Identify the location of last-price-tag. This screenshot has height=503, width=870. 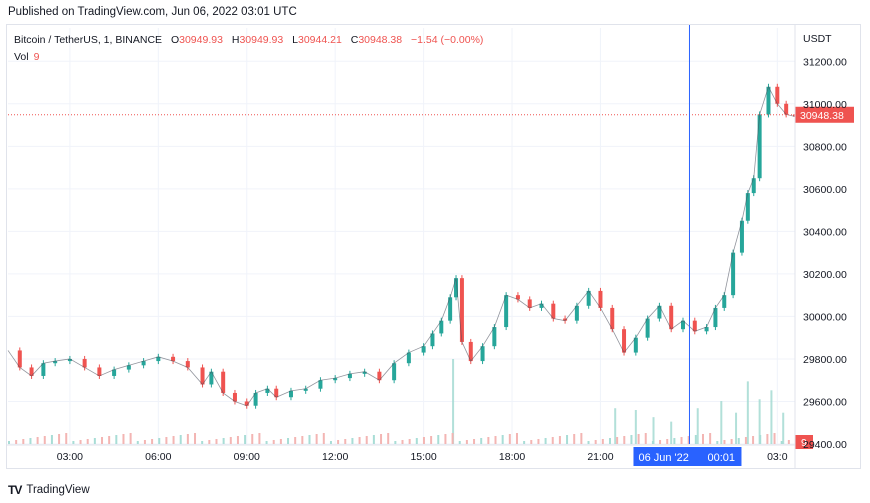
(824, 114).